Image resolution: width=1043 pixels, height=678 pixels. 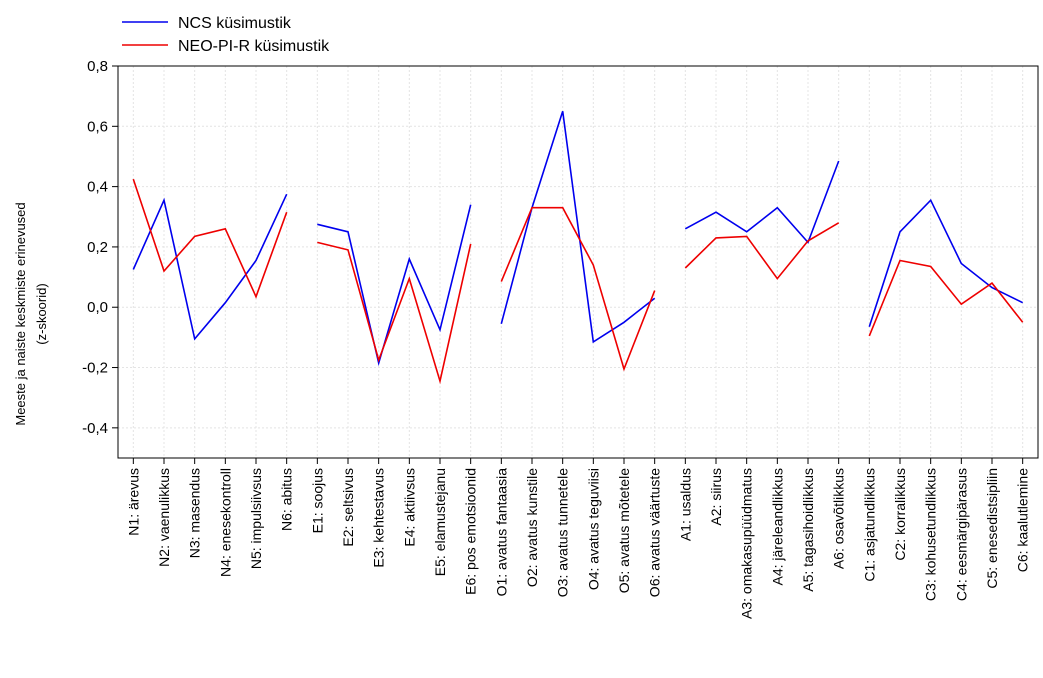 I want to click on x-tick-label: E2: seltsivus, so click(x=348, y=507).